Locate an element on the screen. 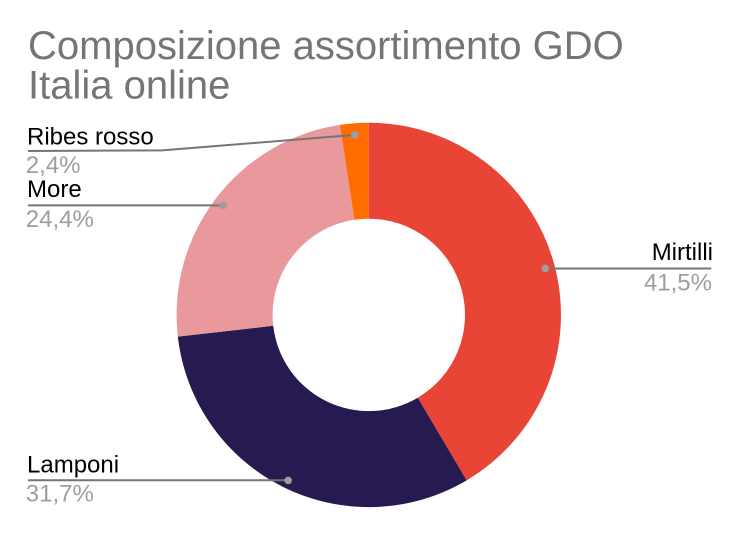  svg-text: Lamponi is located at coordinates (73, 465).